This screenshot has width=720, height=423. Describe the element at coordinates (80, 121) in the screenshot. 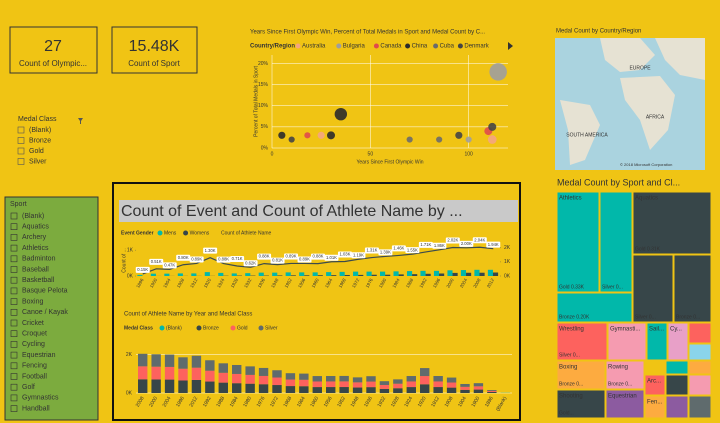

I see `filter-icon` at that location.